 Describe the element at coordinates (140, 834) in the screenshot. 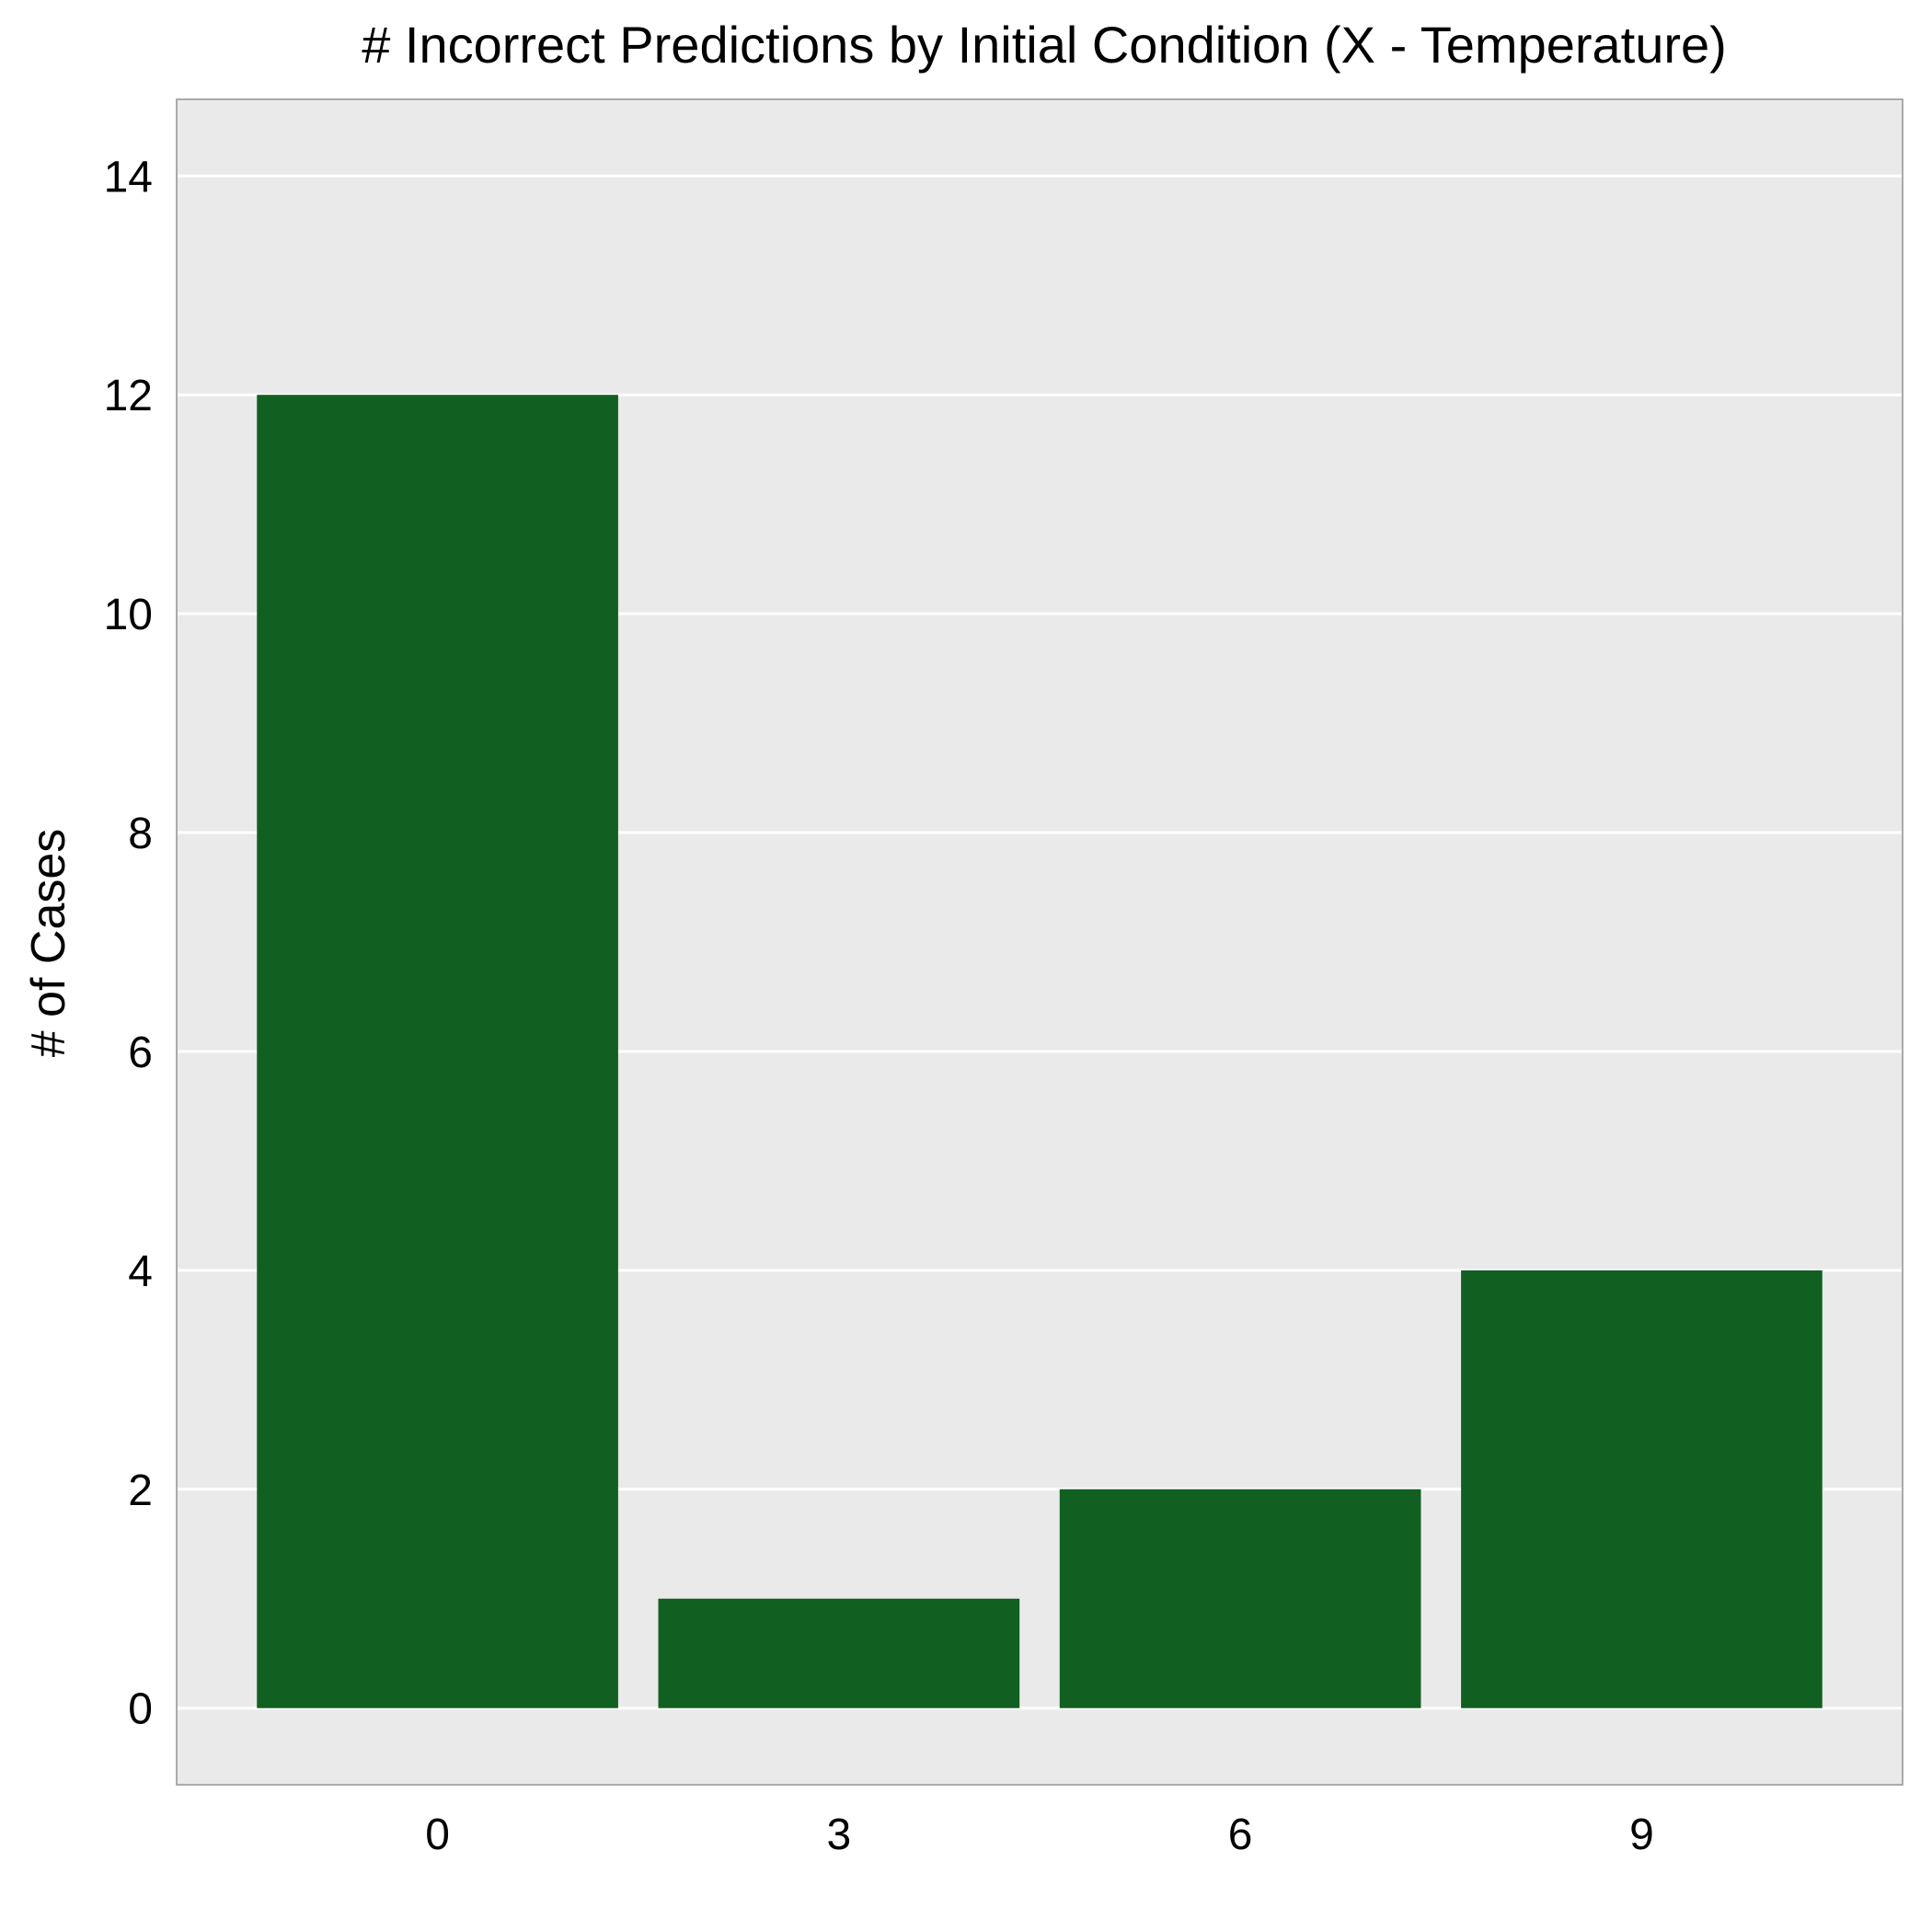

I see `y-tick-label: 8` at that location.